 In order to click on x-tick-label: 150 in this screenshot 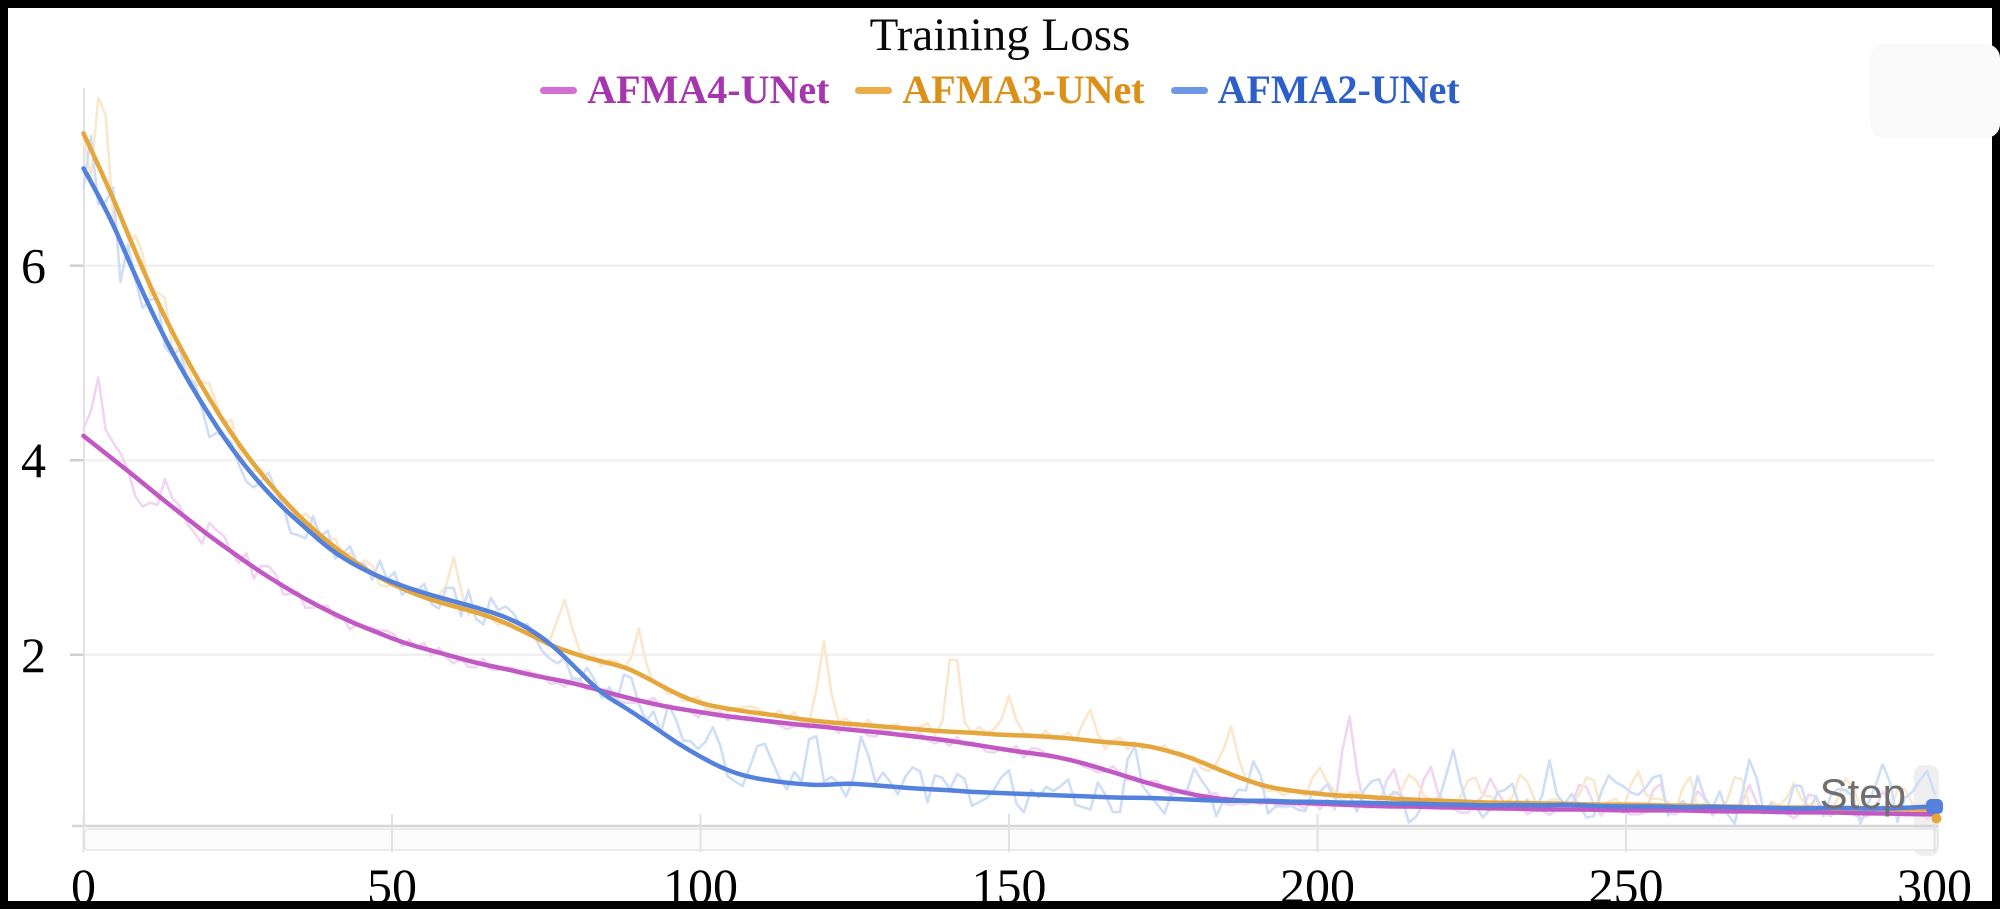, I will do `click(1009, 886)`.